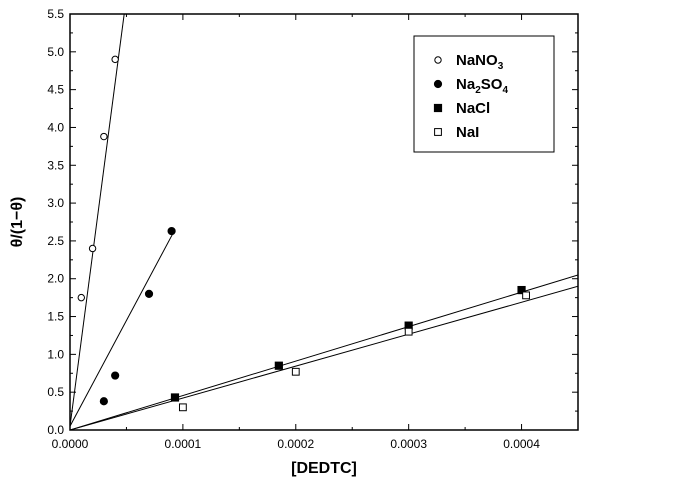 The height and width of the screenshot is (491, 683). What do you see at coordinates (521, 444) in the screenshot?
I see `x-tick-label: 0.0004` at bounding box center [521, 444].